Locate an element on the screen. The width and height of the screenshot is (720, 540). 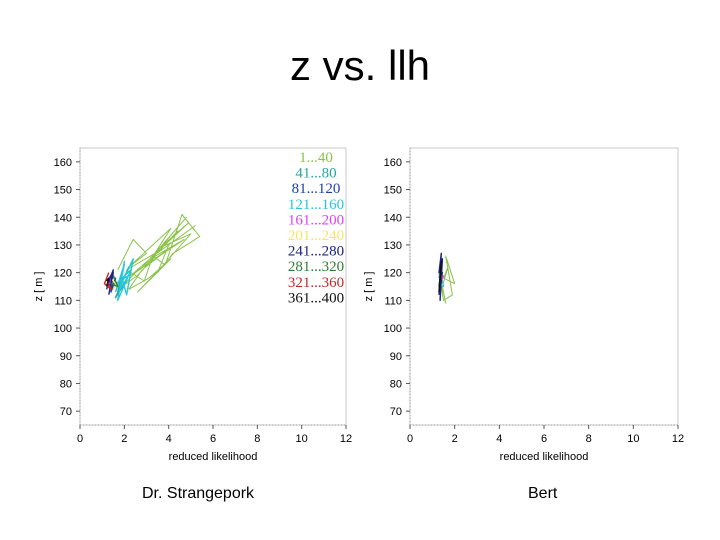
chart1-y-tick-label: 90 is located at coordinates (66, 357).